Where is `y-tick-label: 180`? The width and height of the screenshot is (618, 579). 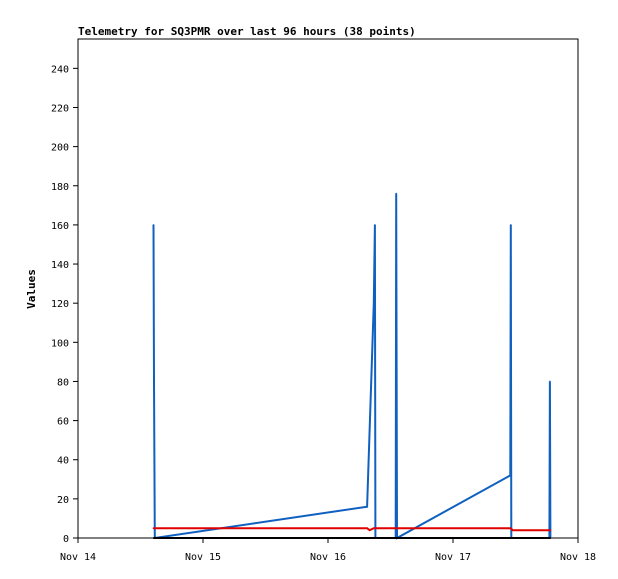
y-tick-label: 180 is located at coordinates (60, 187).